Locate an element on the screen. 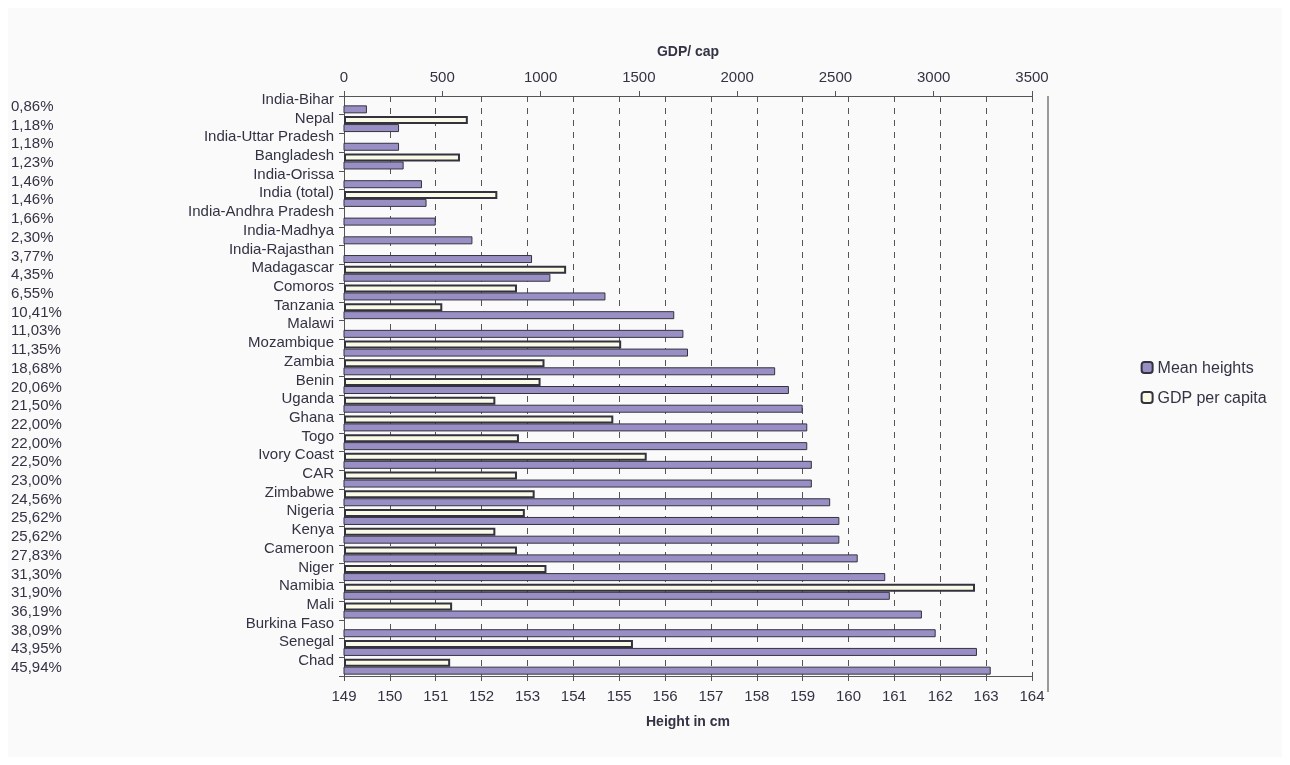  y2-tick-label: 27,83% is located at coordinates (36, 554).